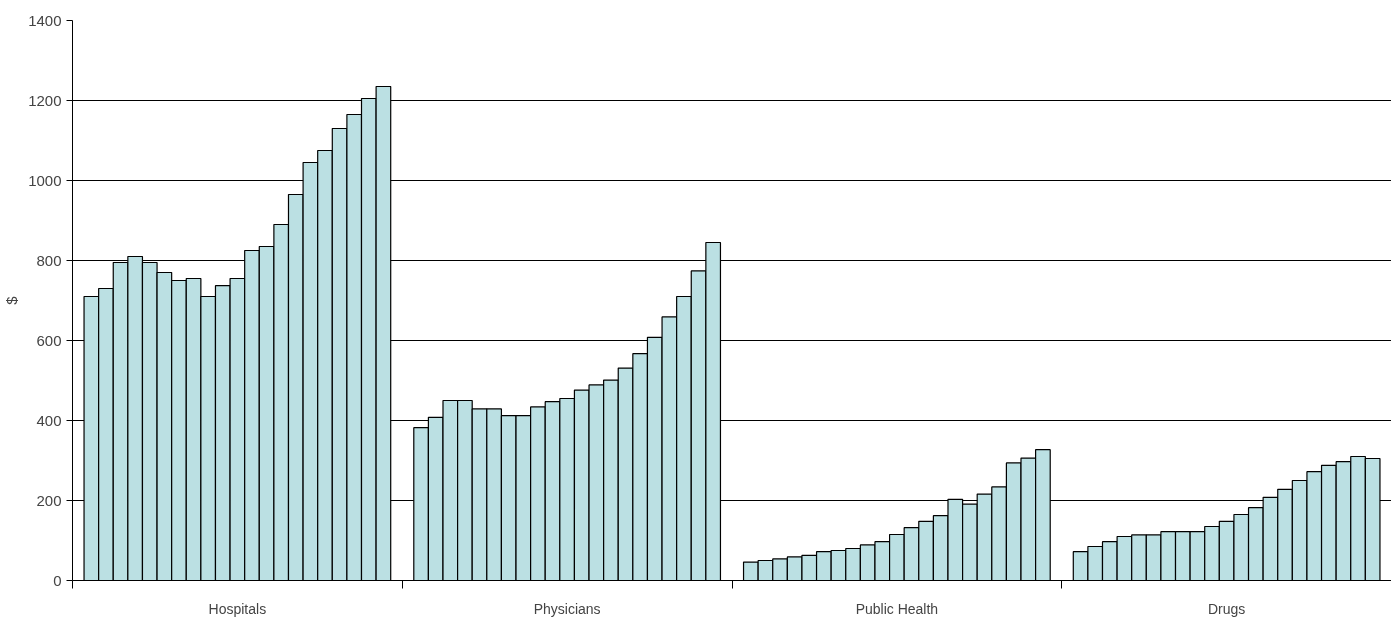 The width and height of the screenshot is (1391, 630). Describe the element at coordinates (49, 500) in the screenshot. I see `y-tick-label: 200` at that location.